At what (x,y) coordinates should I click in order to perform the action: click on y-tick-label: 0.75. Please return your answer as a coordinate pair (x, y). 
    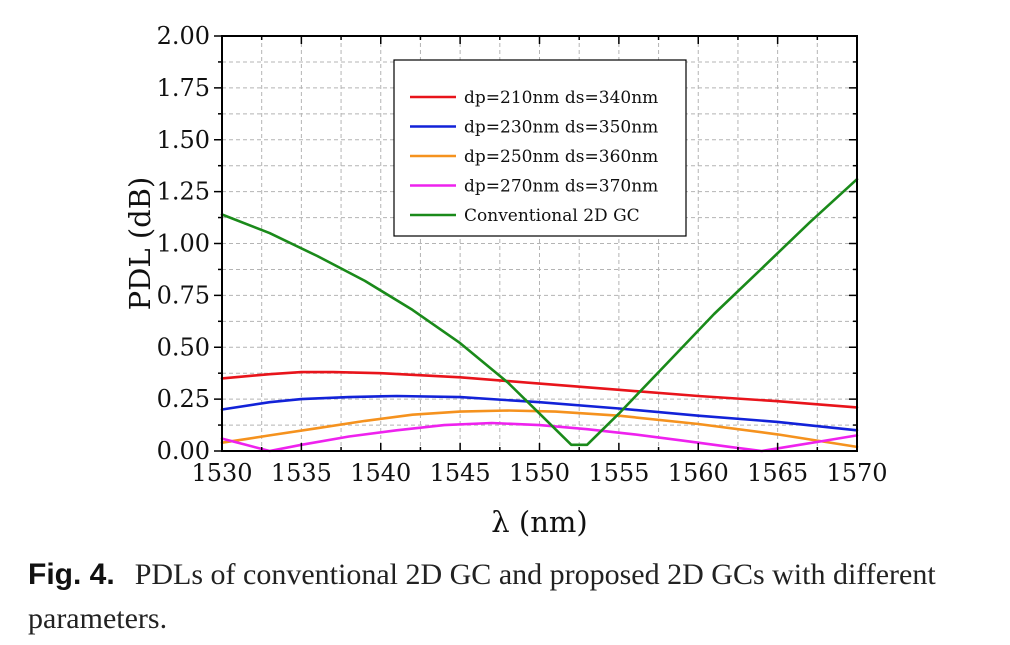
    Looking at the image, I should click on (183, 295).